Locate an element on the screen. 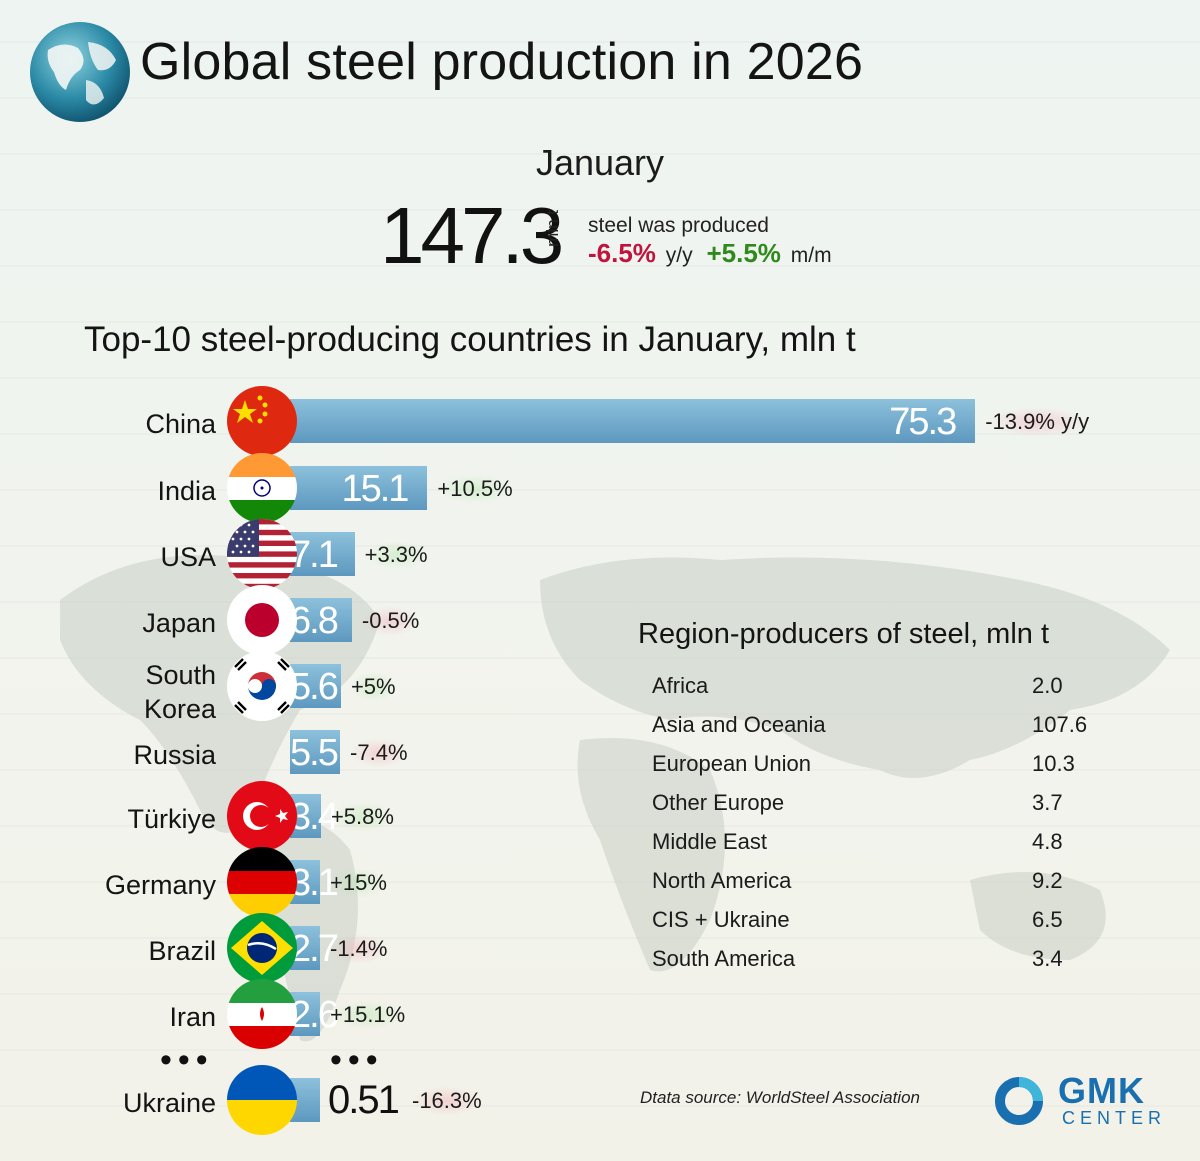 The image size is (1200, 1161). bar-value-russia: 5.5 is located at coordinates (314, 753).